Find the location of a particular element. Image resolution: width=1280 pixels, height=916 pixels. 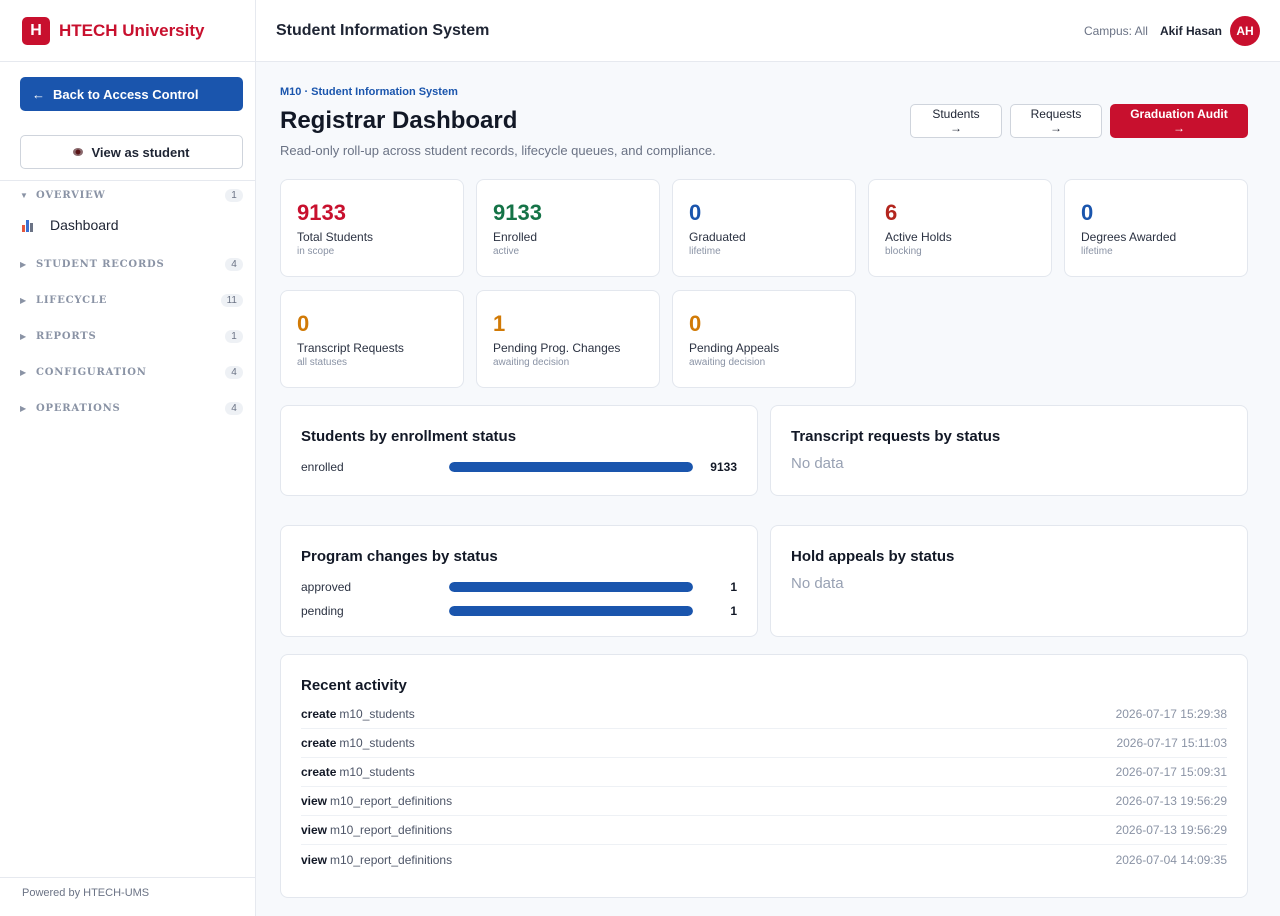

list-item: create m10_students 2026-07-17 15:09:31 is located at coordinates (764, 772).